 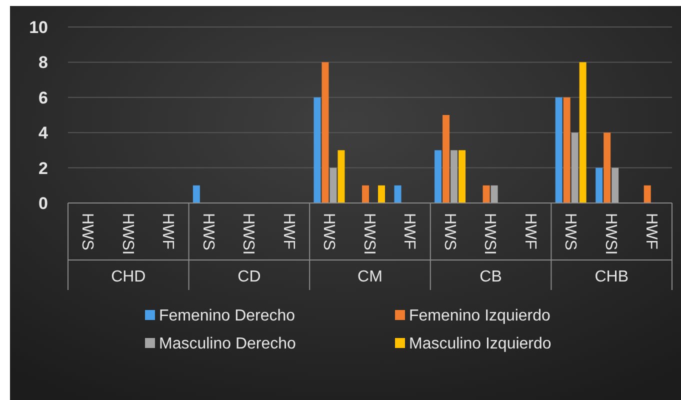 What do you see at coordinates (491, 277) in the screenshot?
I see `text: CB` at bounding box center [491, 277].